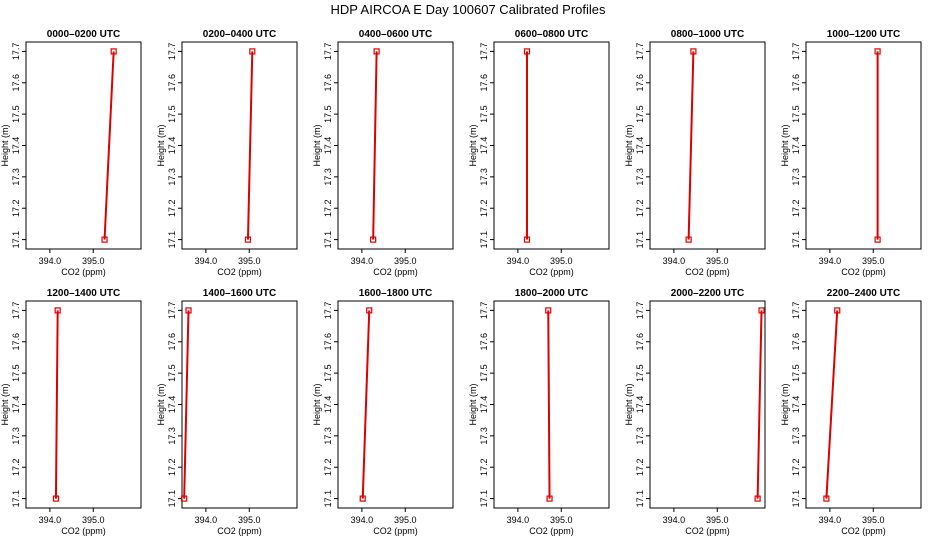 Image resolution: width=936 pixels, height=540 pixels. What do you see at coordinates (239, 34) in the screenshot?
I see `panel-title: 0200–0400 UTC` at bounding box center [239, 34].